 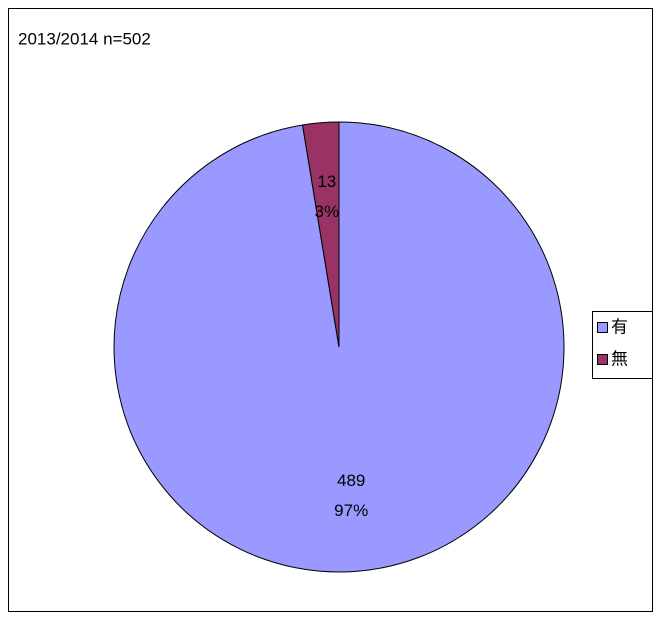 I want to click on data-label: 489, so click(x=351, y=480).